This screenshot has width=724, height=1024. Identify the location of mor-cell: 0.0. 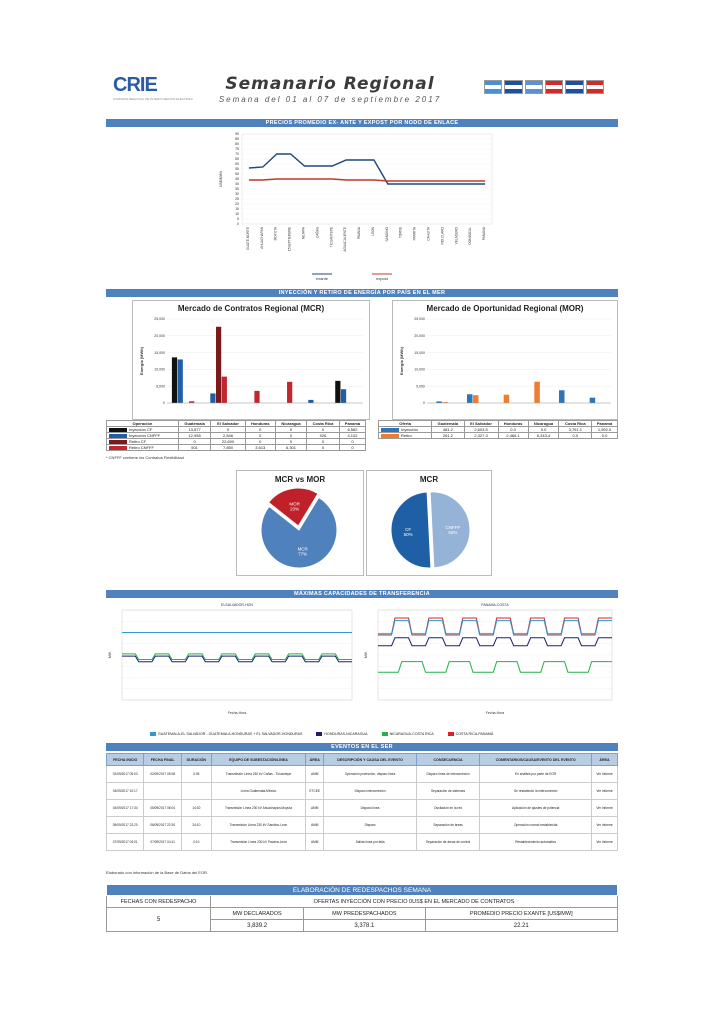
(604, 435).